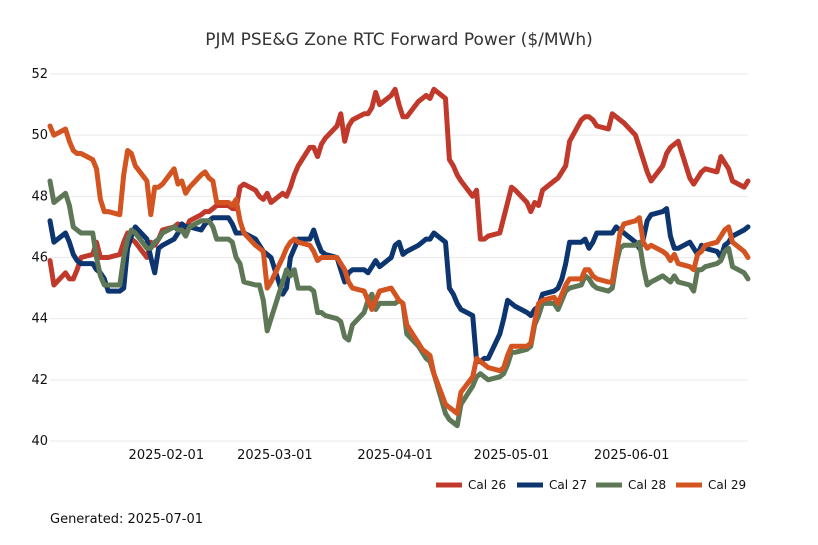 The width and height of the screenshot is (818, 545). Describe the element at coordinates (39, 135) in the screenshot. I see `y-tick-label: 50` at that location.